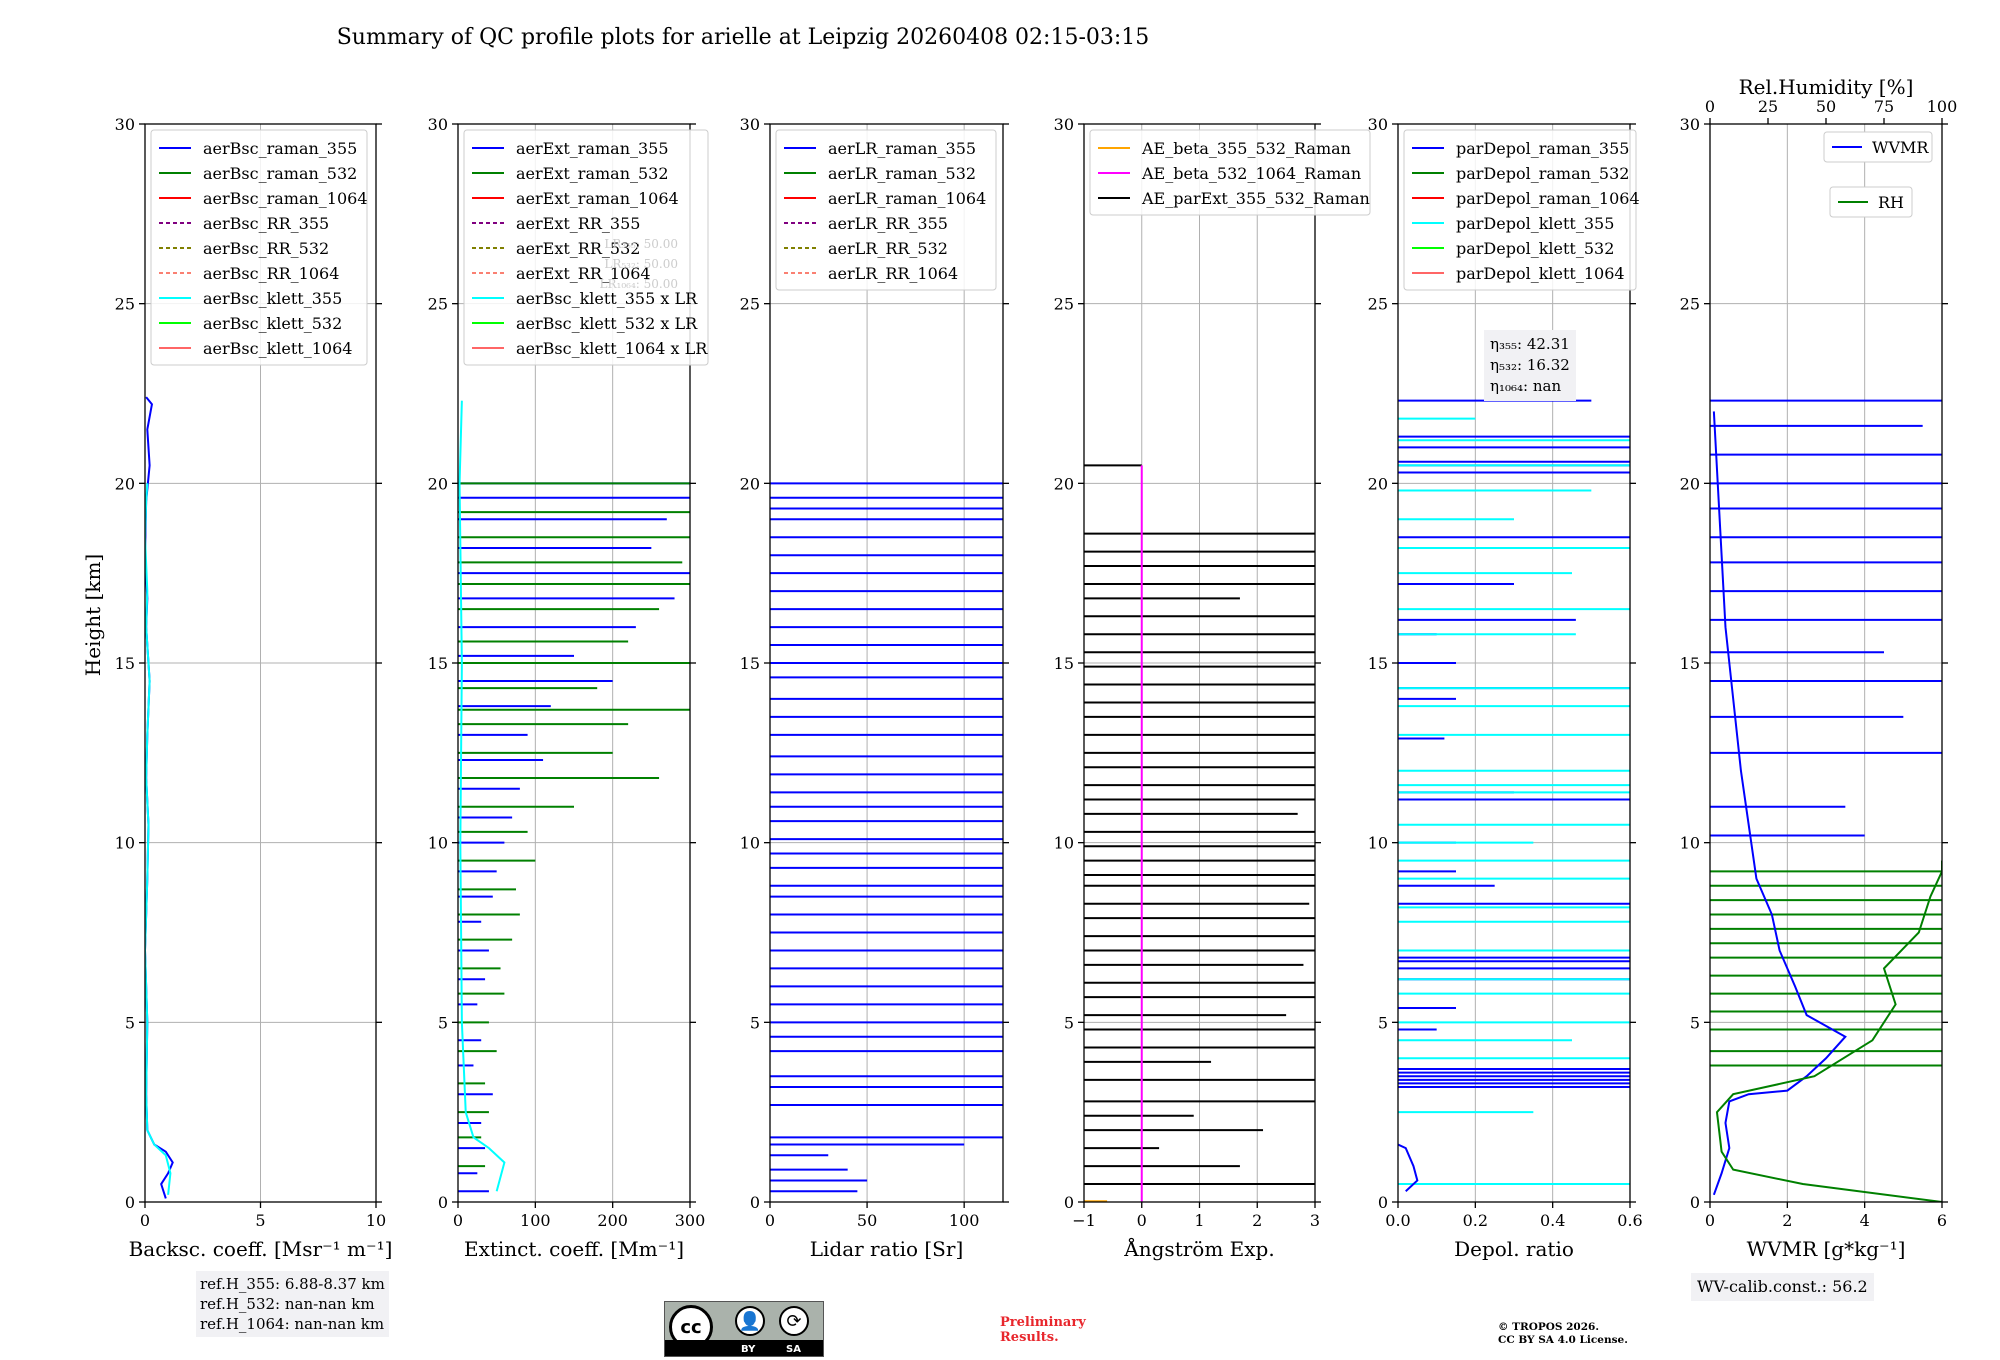 The width and height of the screenshot is (2000, 1360). What do you see at coordinates (1826, 1249) in the screenshot?
I see `x-axis-label: WVMR [g*kg⁻¹]` at bounding box center [1826, 1249].